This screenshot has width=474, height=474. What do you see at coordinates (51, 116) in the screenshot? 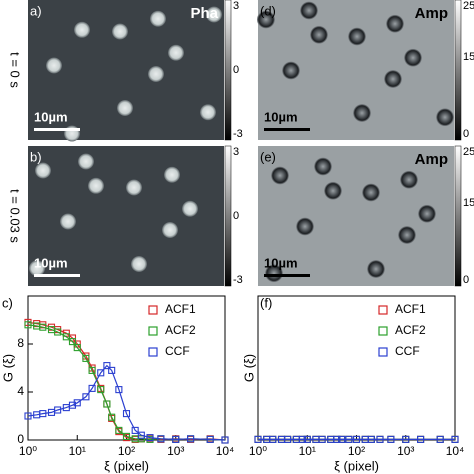
I see `scale-label: 10µm` at bounding box center [51, 116].